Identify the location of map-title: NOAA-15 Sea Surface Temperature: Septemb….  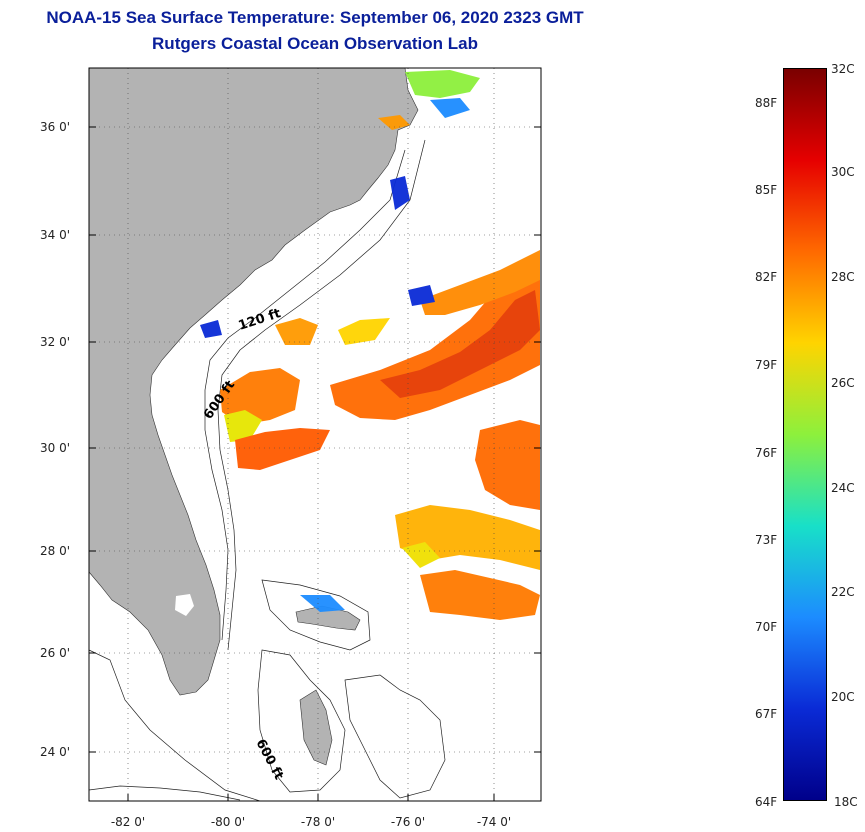
(315, 17).